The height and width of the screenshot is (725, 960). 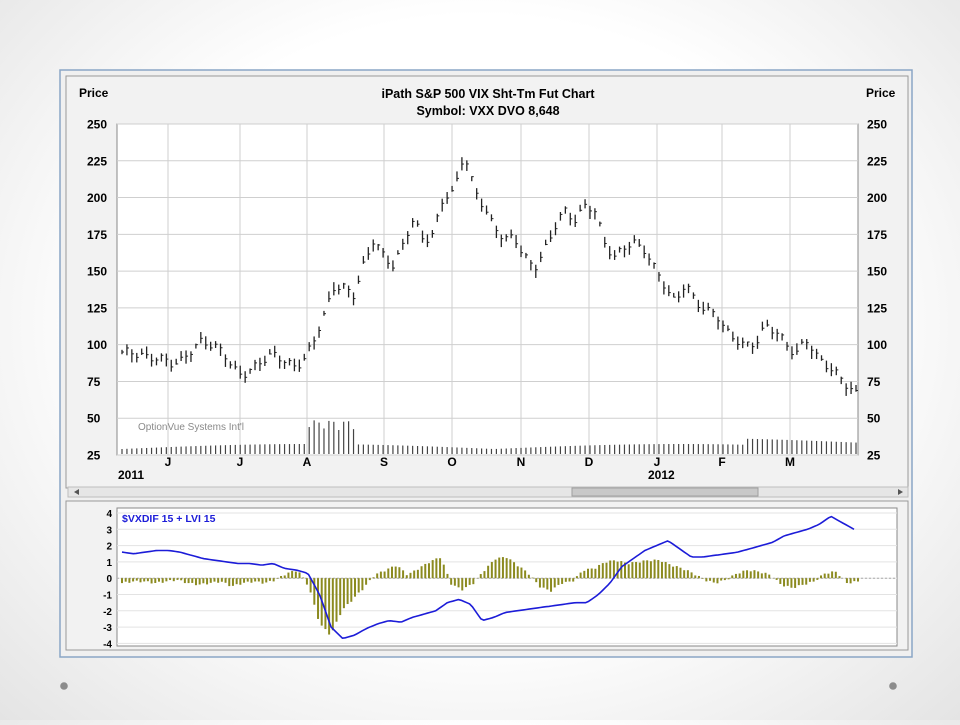 I want to click on volume-bars, so click(x=489, y=437).